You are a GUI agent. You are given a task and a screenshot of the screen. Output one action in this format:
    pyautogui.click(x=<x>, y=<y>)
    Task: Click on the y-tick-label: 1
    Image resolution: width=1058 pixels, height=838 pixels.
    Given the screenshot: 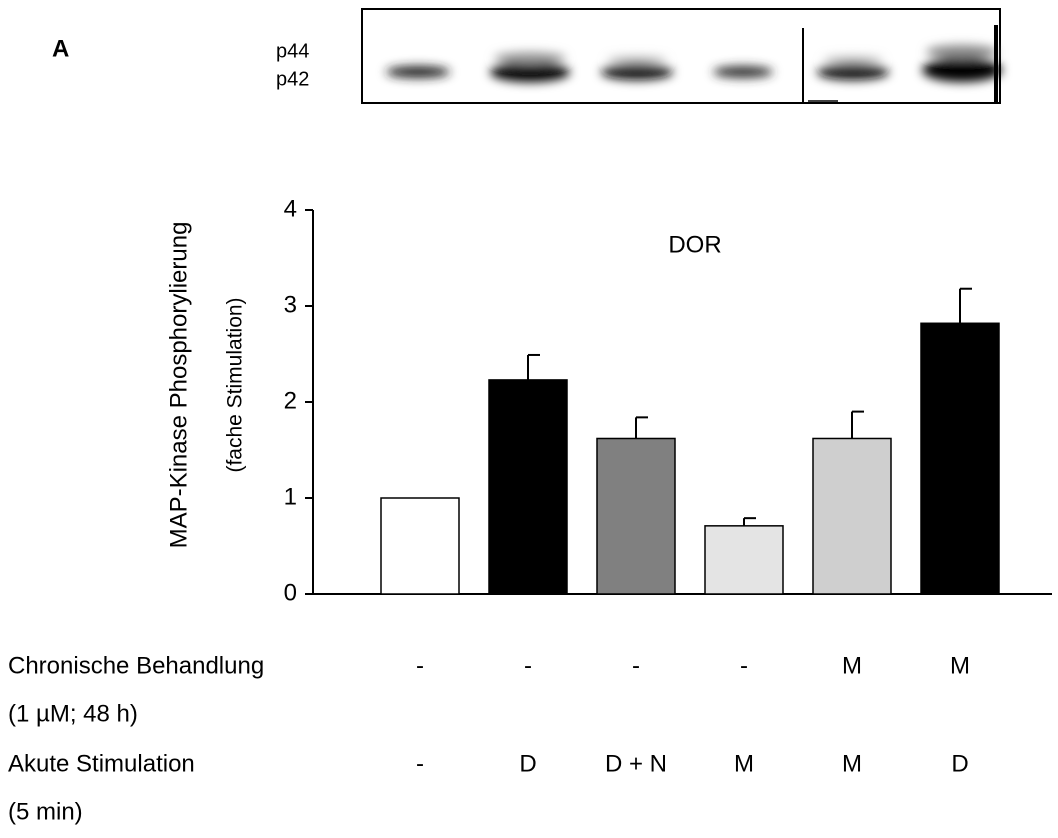 What is the action you would take?
    pyautogui.click(x=290, y=496)
    